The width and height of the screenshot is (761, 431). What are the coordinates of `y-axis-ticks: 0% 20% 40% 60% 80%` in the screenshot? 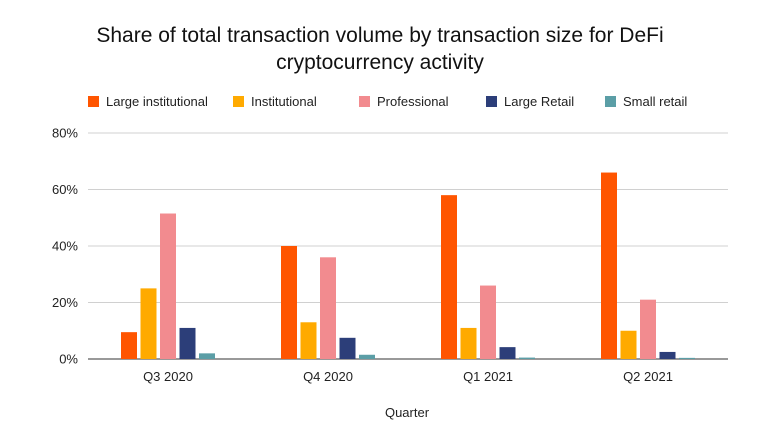 It's located at (65, 246).